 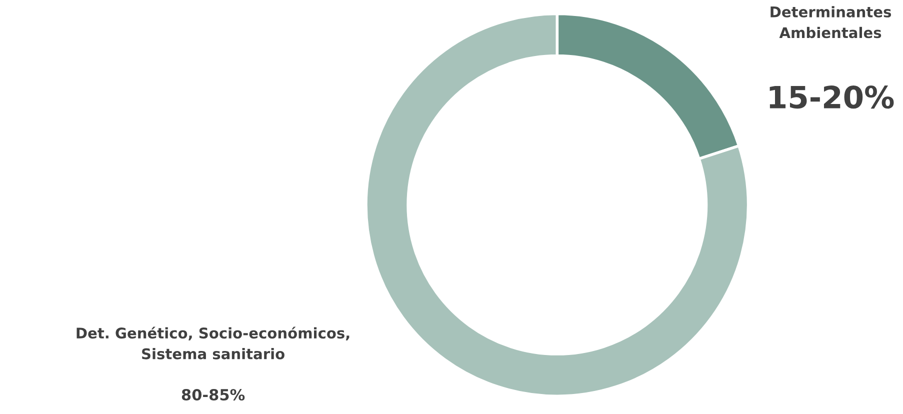 What do you see at coordinates (213, 394) in the screenshot?
I see `text: 80-85%` at bounding box center [213, 394].